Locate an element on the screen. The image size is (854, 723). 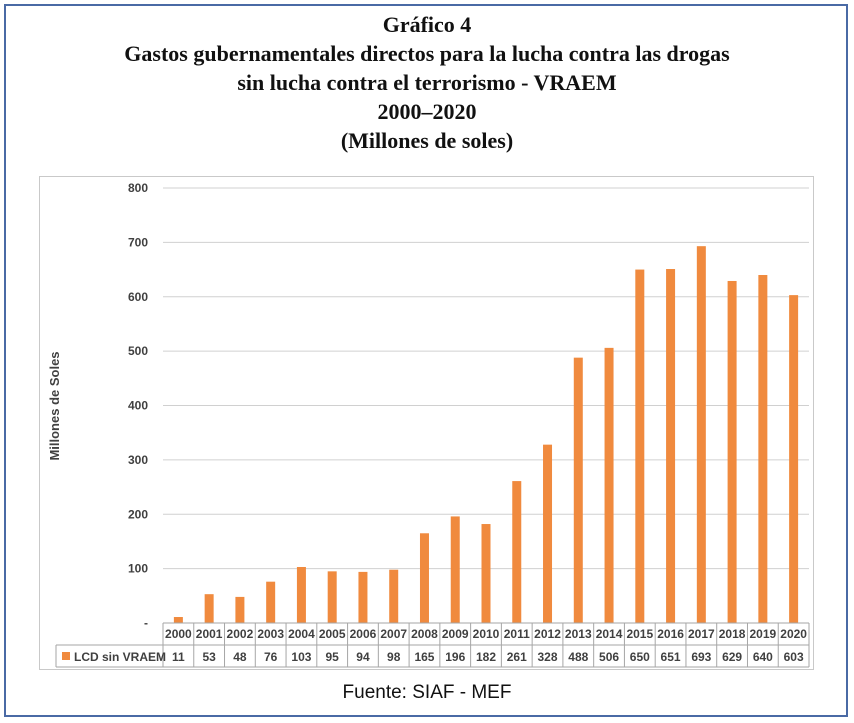
data-label: 651 is located at coordinates (671, 657).